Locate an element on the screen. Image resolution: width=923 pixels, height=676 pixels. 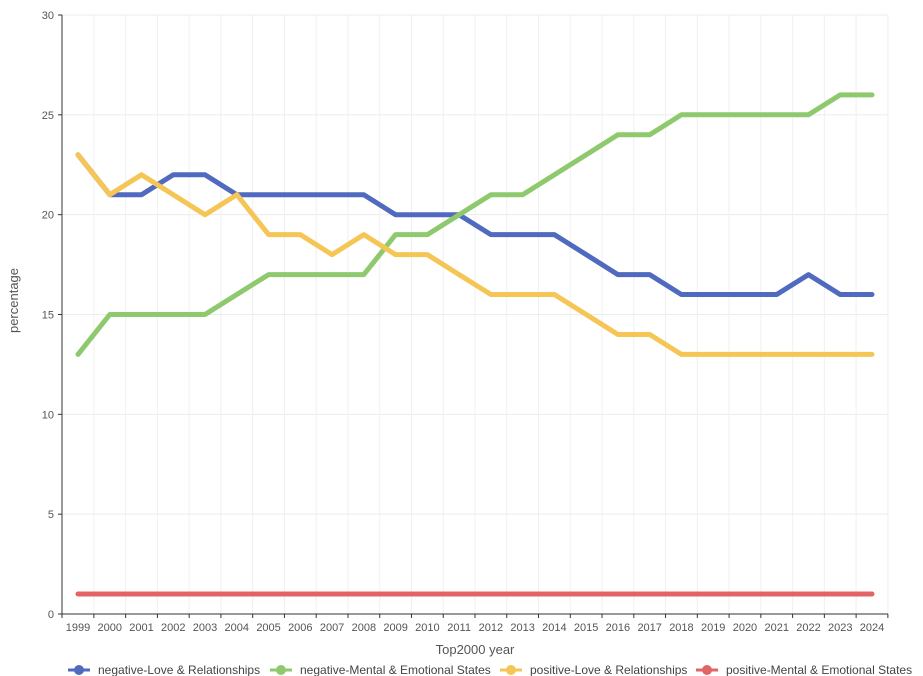
legend-label: negative-Love & Relationships is located at coordinates (179, 669).